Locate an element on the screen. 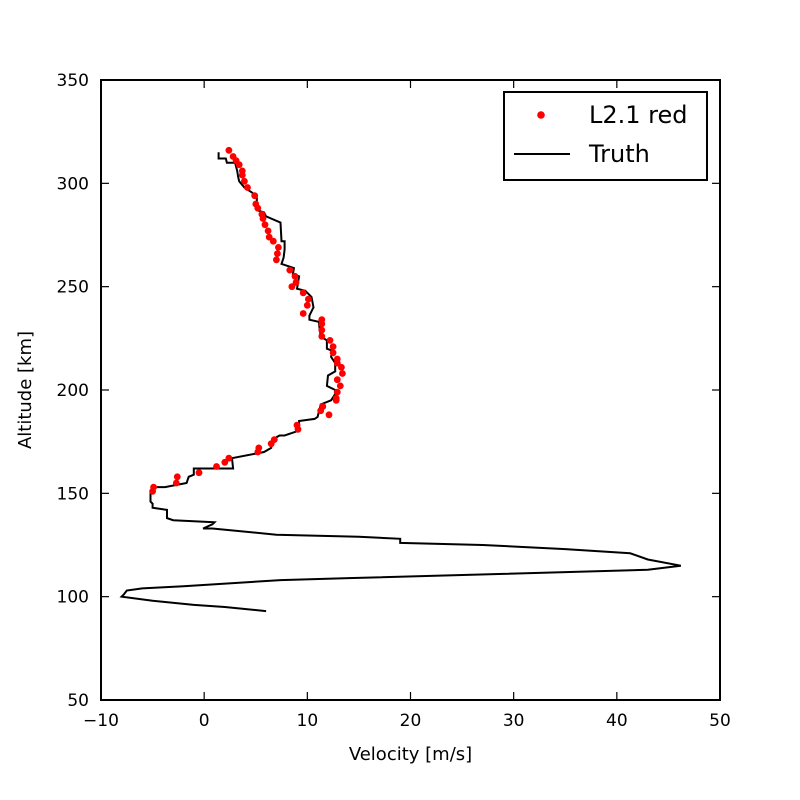 Image resolution: width=800 pixels, height=800 pixels. x-axis-label: Velocity [m/s] is located at coordinates (410, 754).